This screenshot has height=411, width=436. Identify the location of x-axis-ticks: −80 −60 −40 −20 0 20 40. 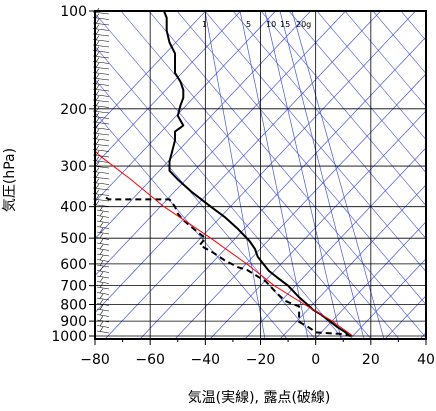
(257, 353).